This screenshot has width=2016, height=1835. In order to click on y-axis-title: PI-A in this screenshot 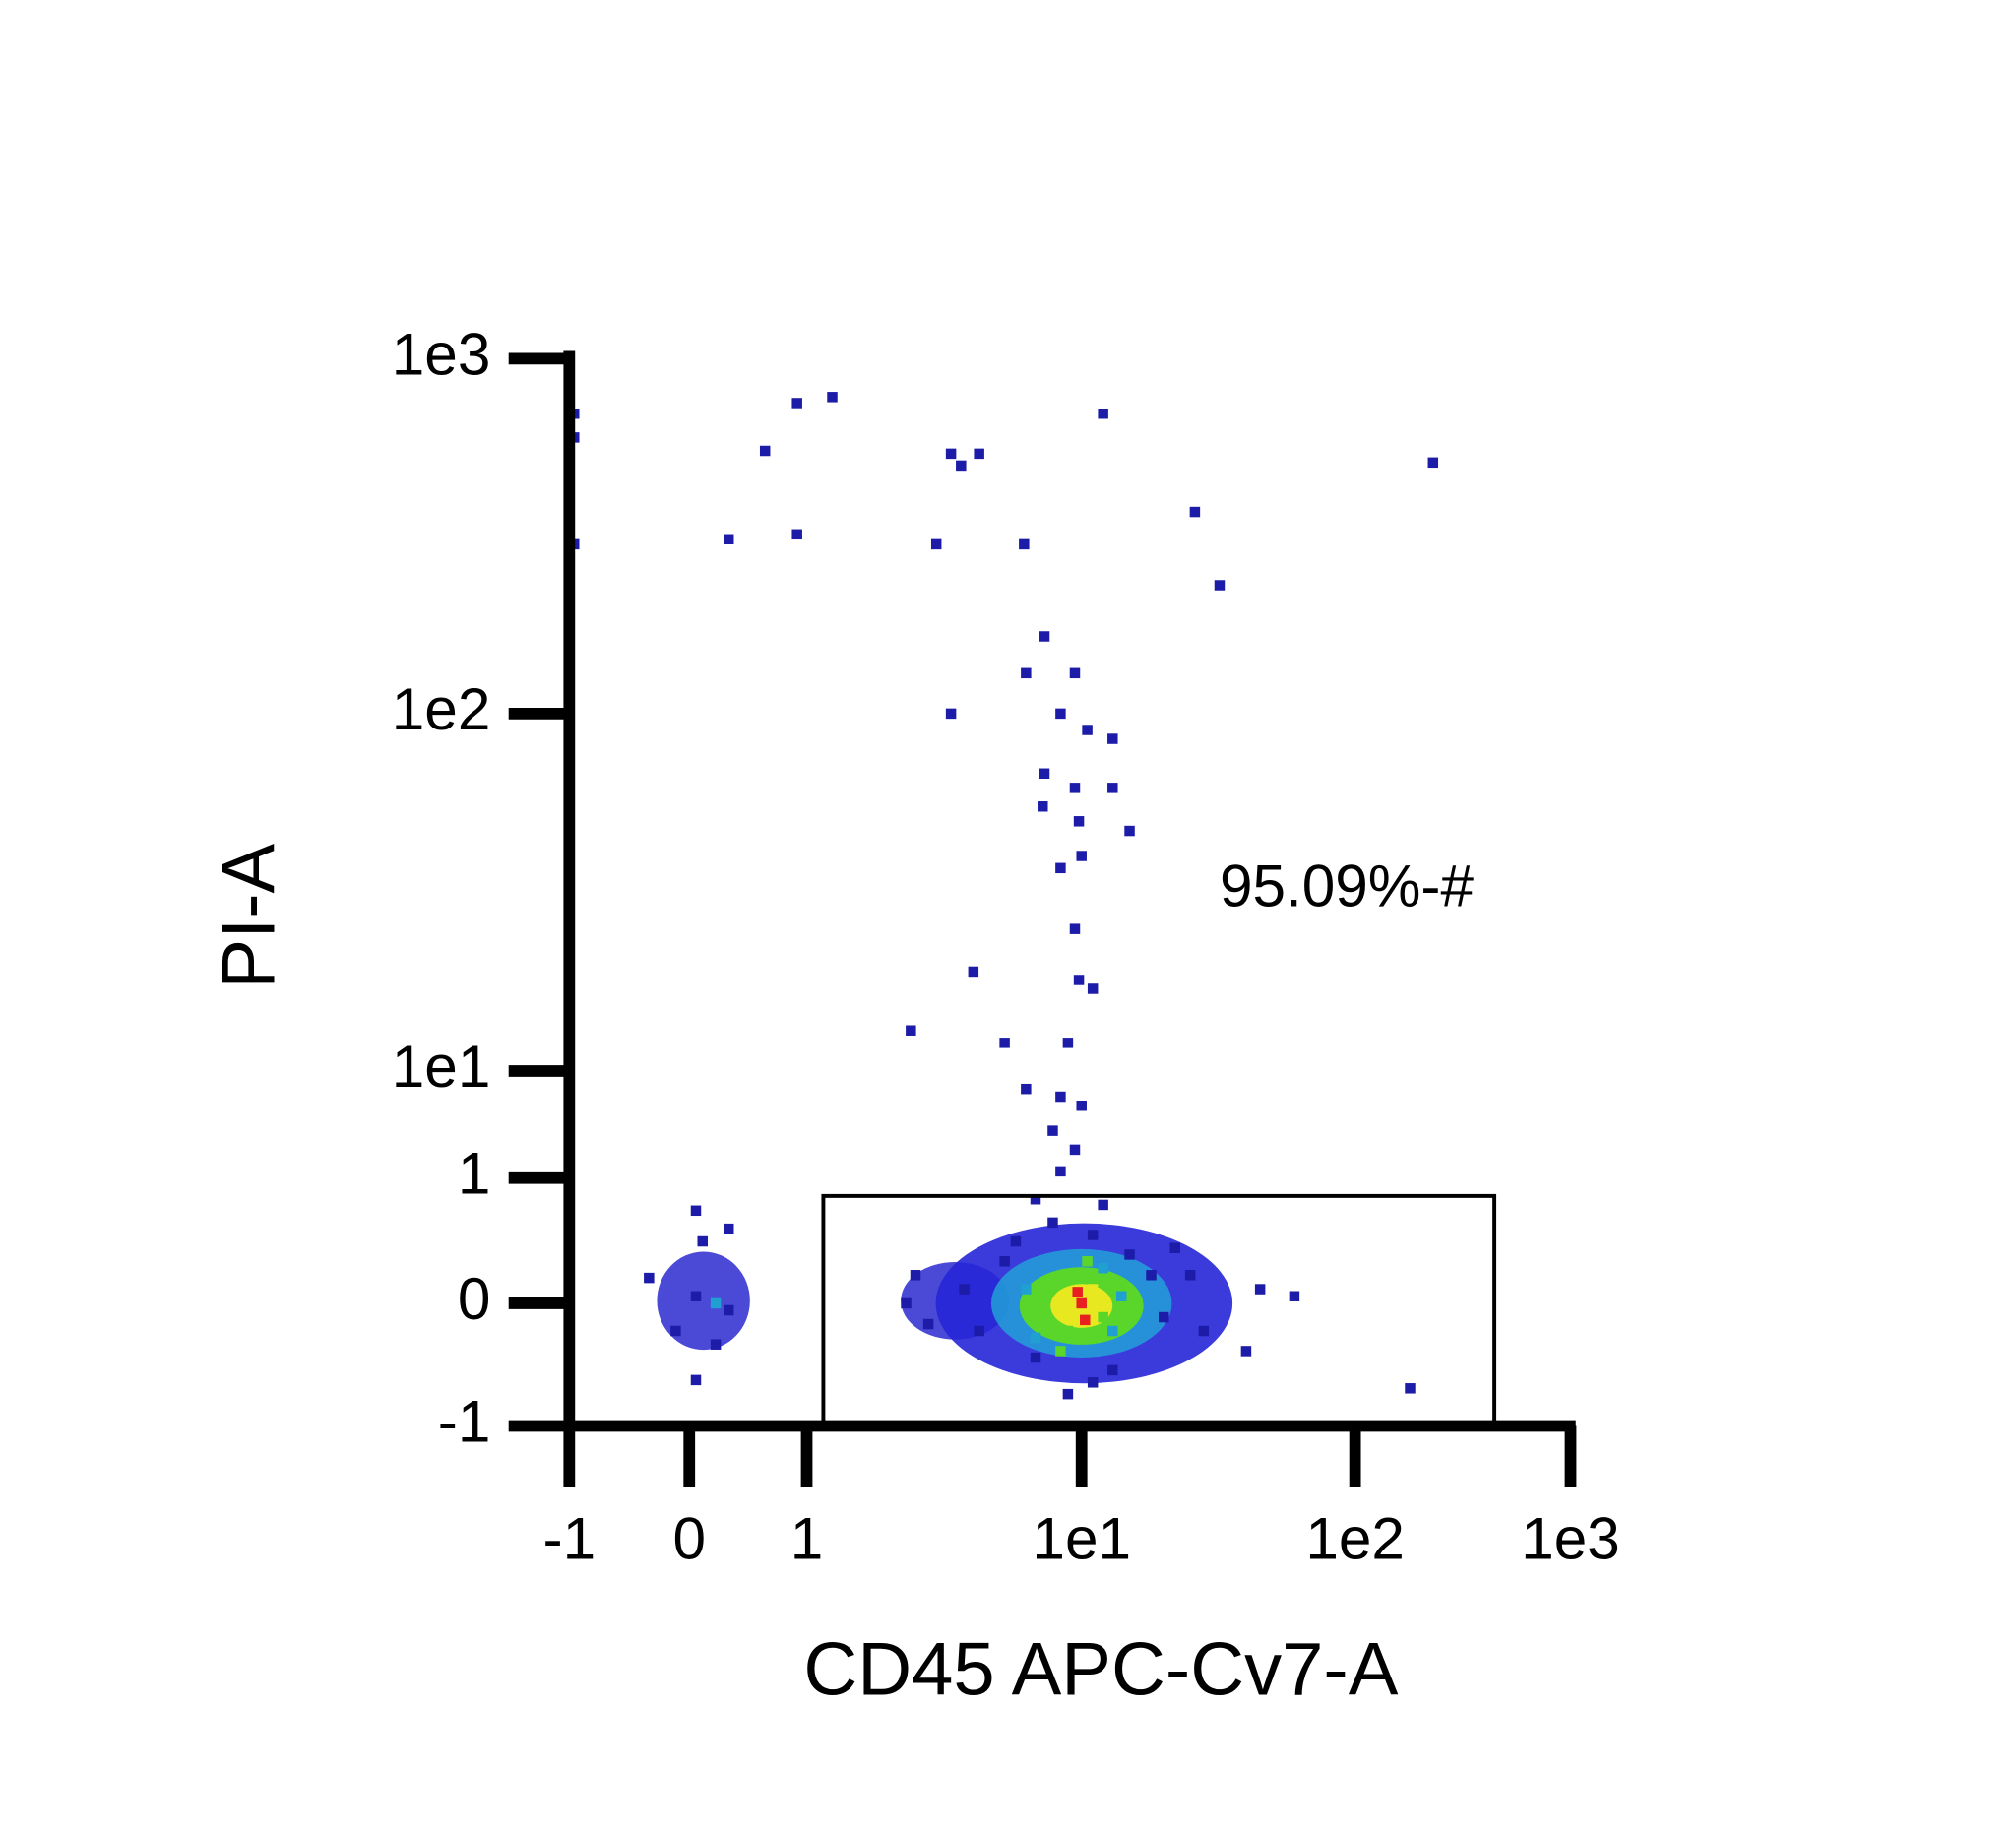, I will do `click(249, 915)`.